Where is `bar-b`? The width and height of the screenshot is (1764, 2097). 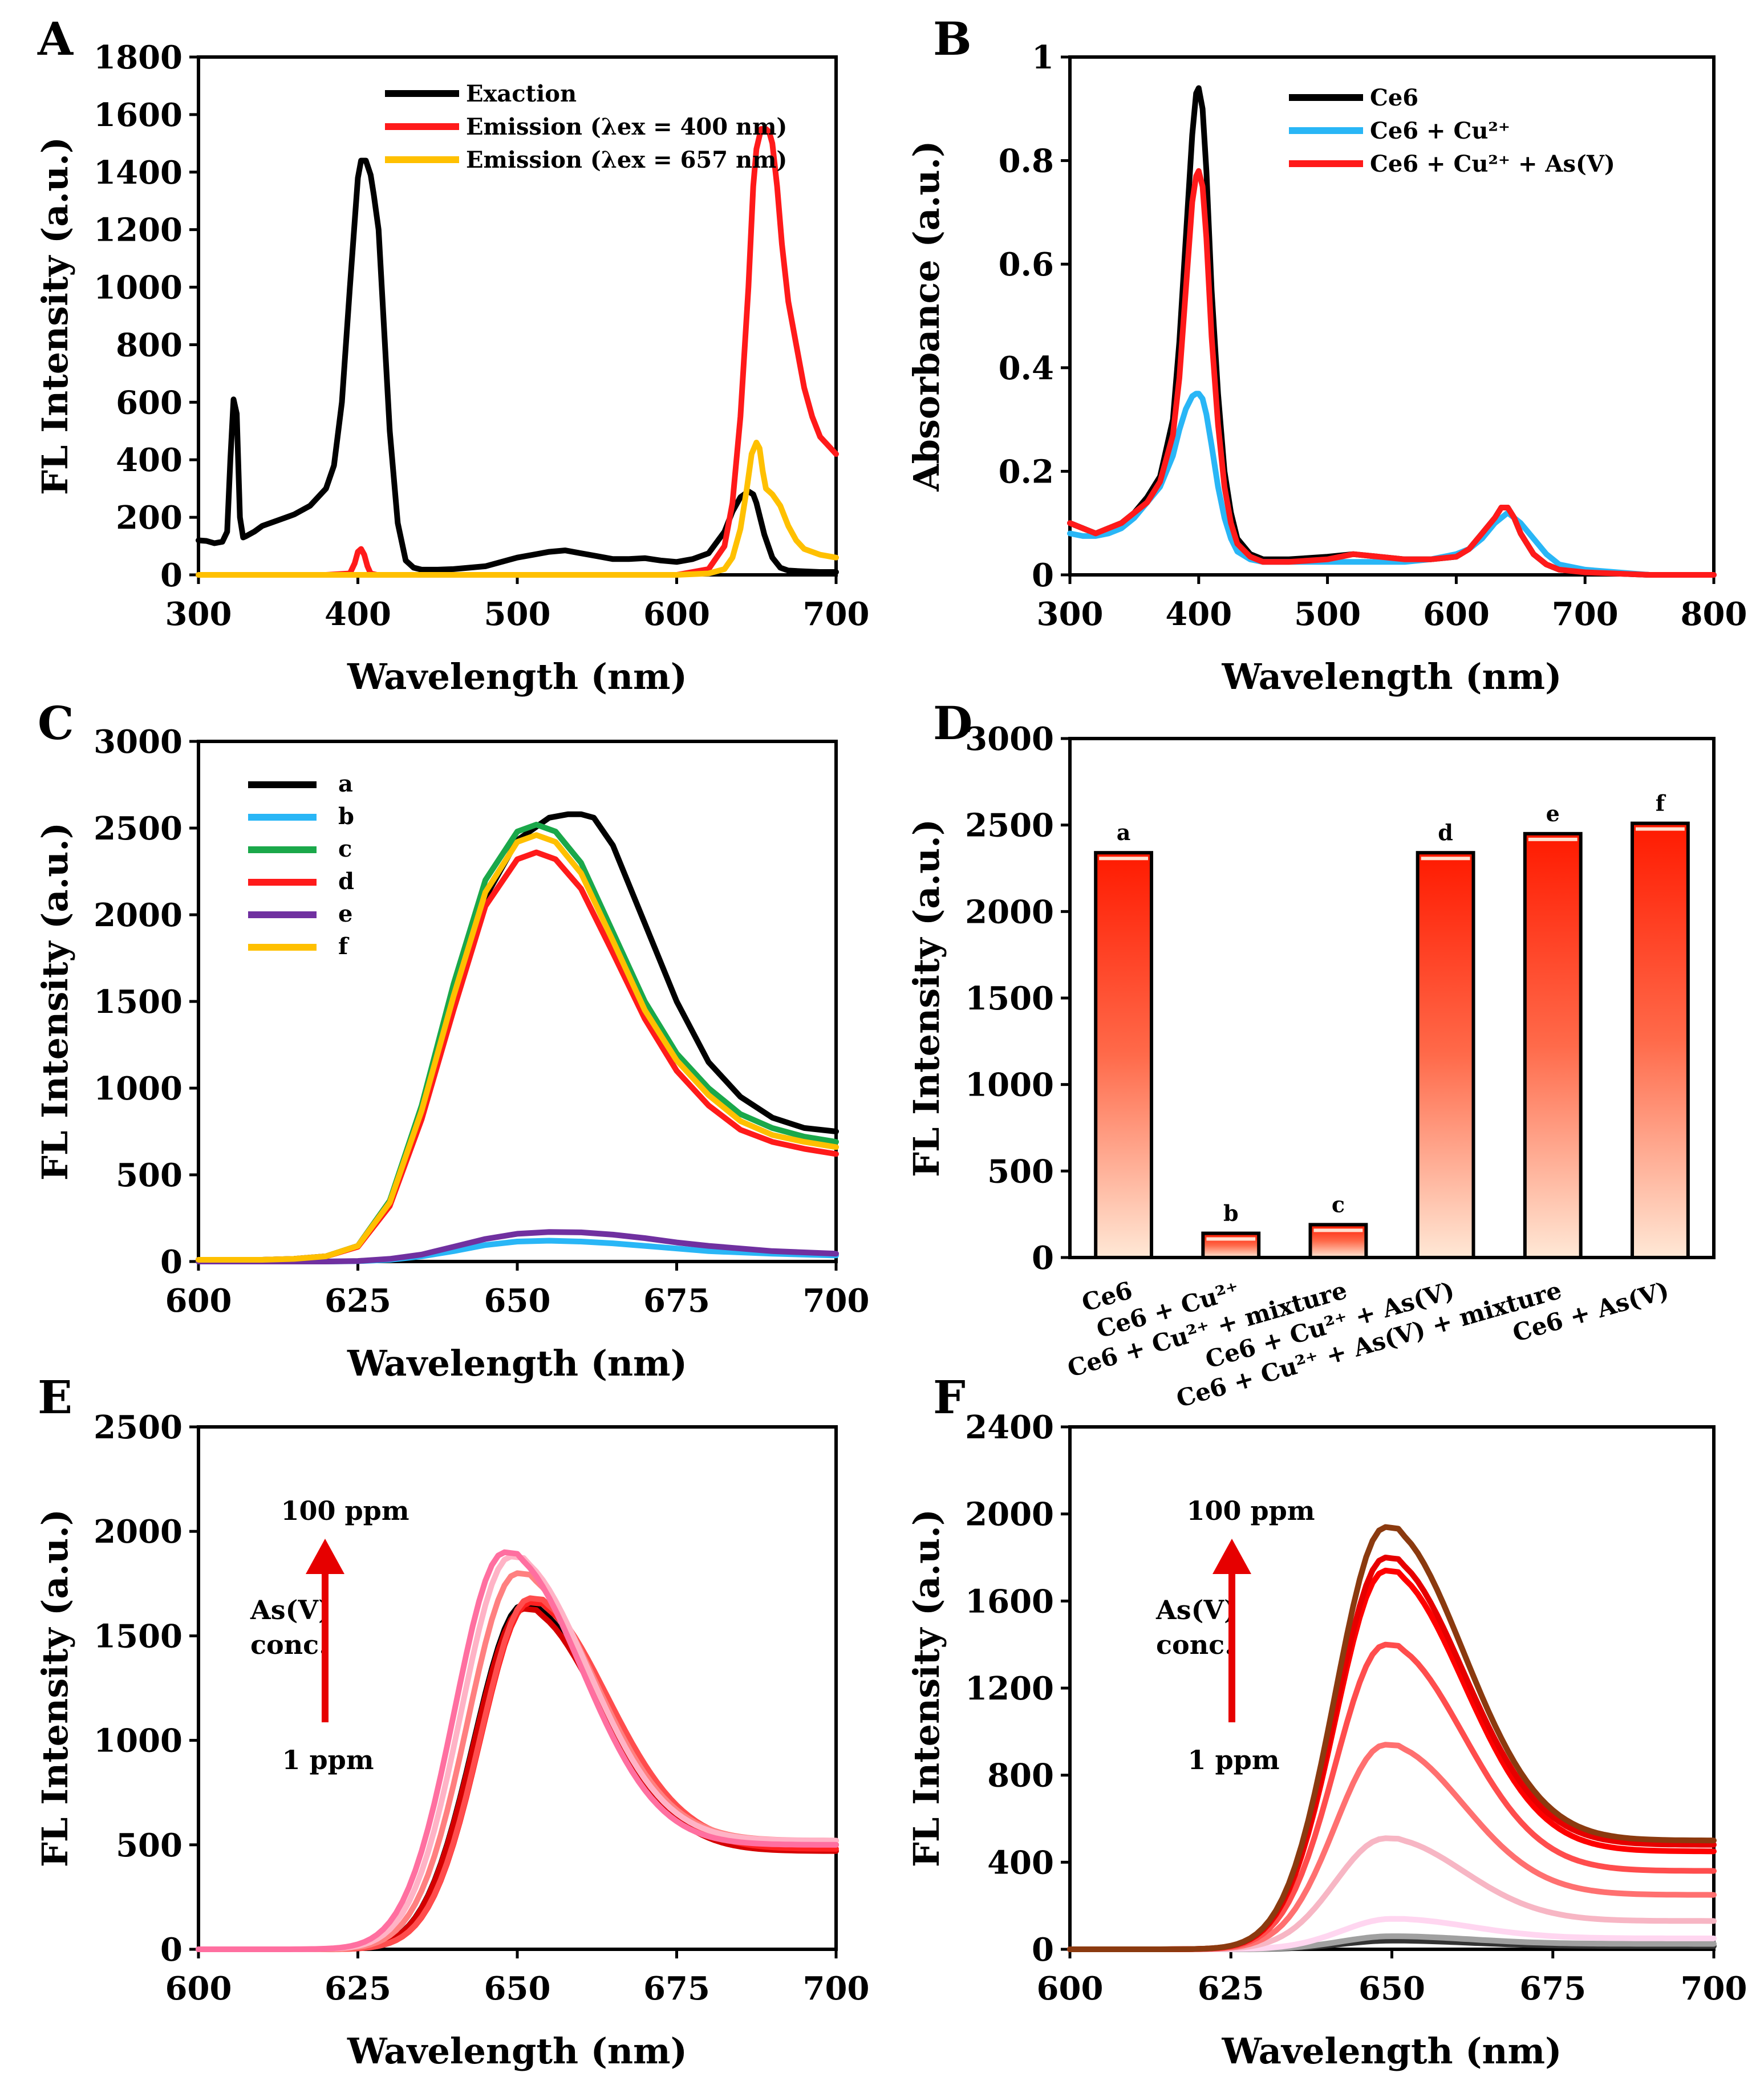
bar-b is located at coordinates (1231, 1245).